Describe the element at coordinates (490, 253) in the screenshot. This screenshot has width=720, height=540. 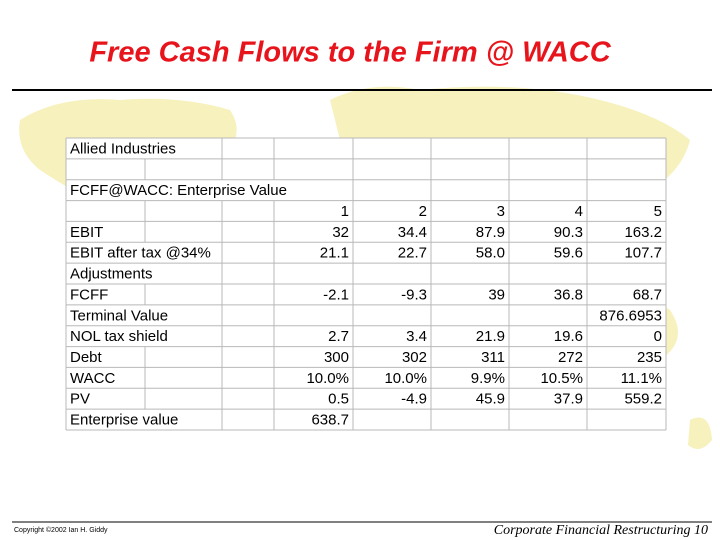
I see `cell-value: 58.0` at that location.